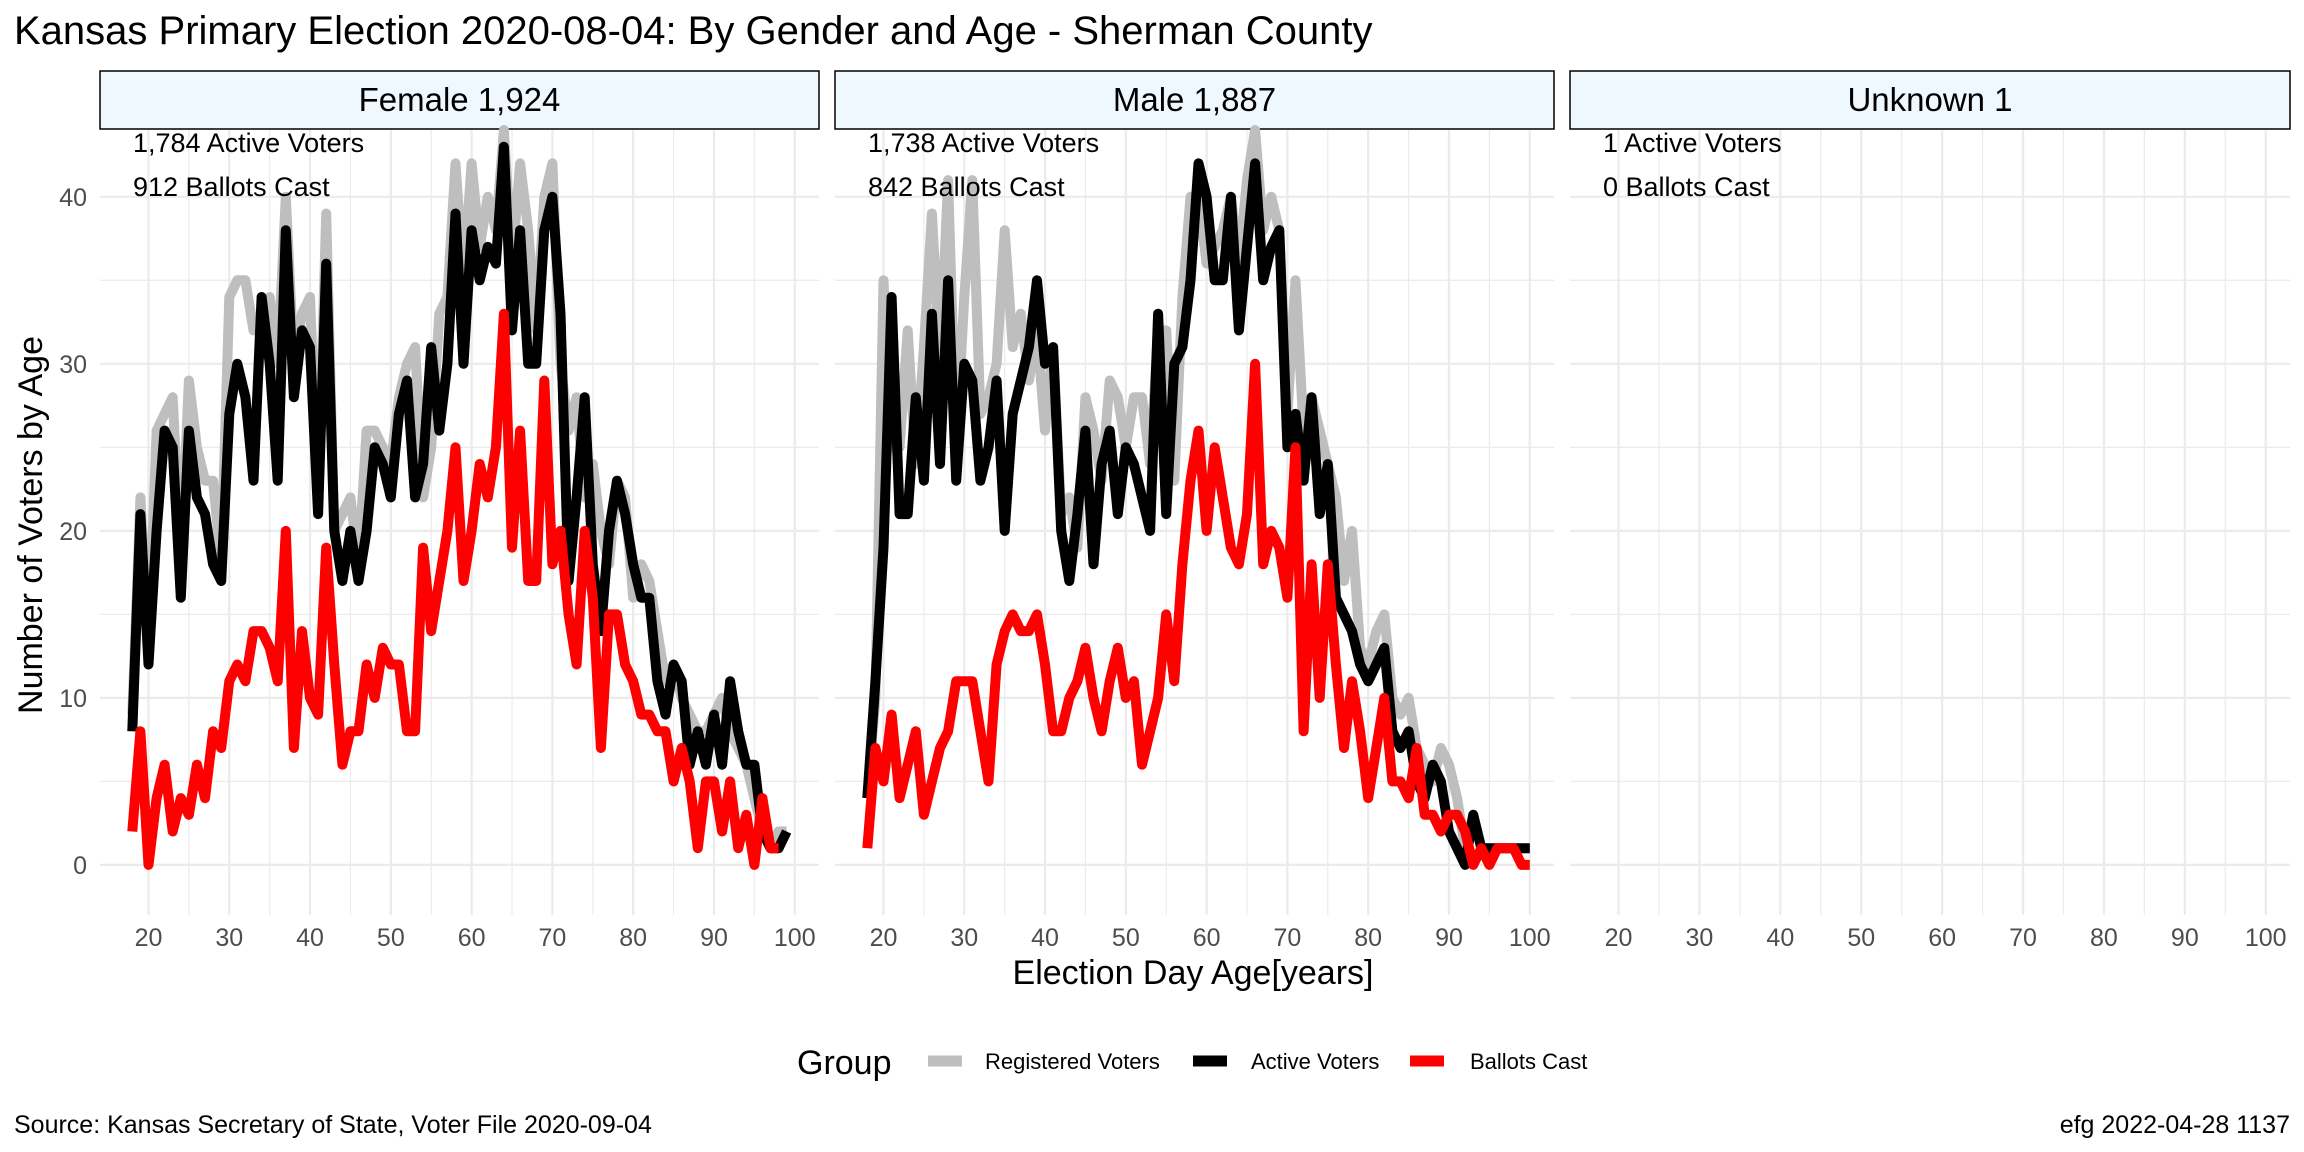 The image size is (2304, 1152). What do you see at coordinates (1315, 1061) in the screenshot?
I see `legend-label-active: Active Voters` at bounding box center [1315, 1061].